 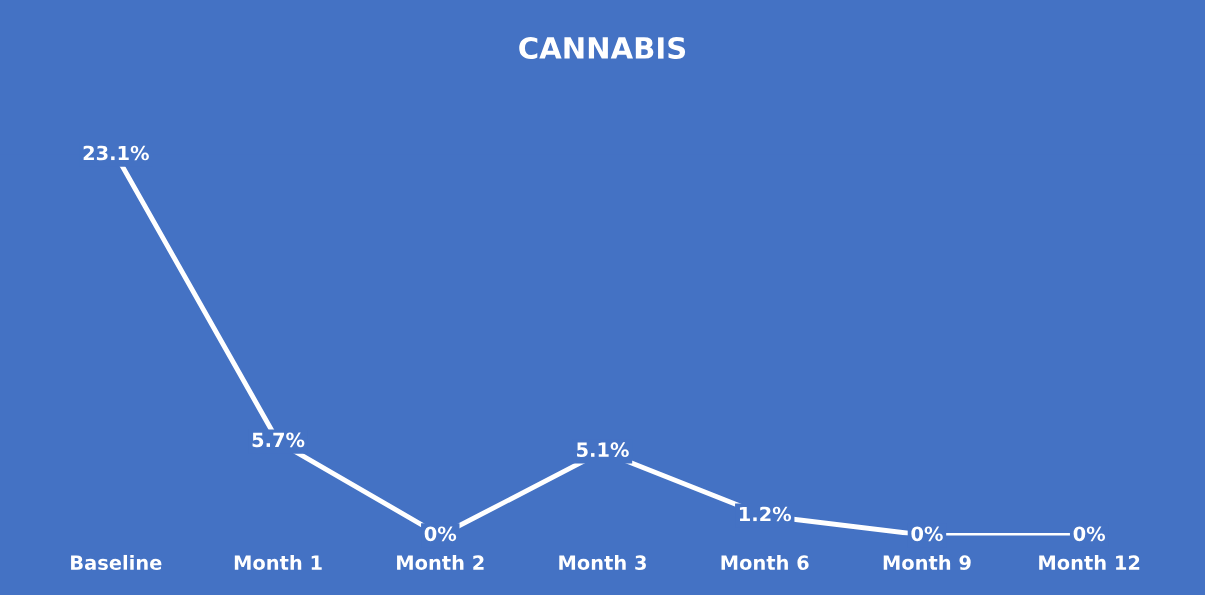 What do you see at coordinates (278, 562) in the screenshot?
I see `x-tick-label: Month 1` at bounding box center [278, 562].